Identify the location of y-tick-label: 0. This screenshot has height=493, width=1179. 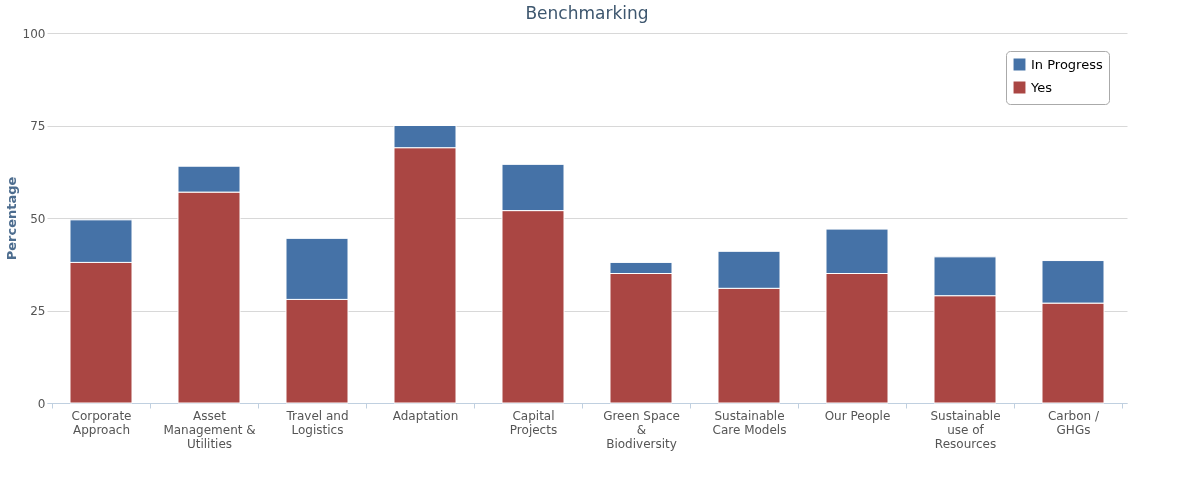
(41, 403).